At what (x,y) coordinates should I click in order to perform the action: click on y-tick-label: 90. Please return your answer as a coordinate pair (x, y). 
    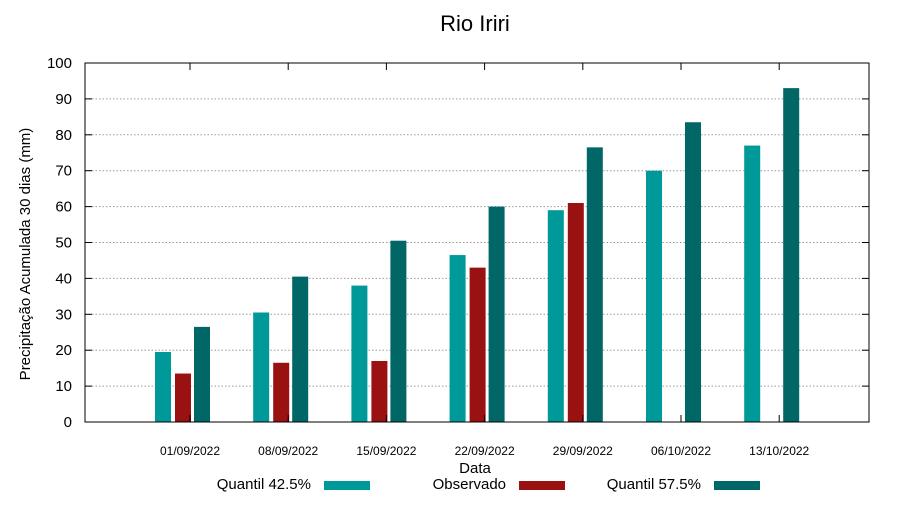
    Looking at the image, I should click on (63, 99).